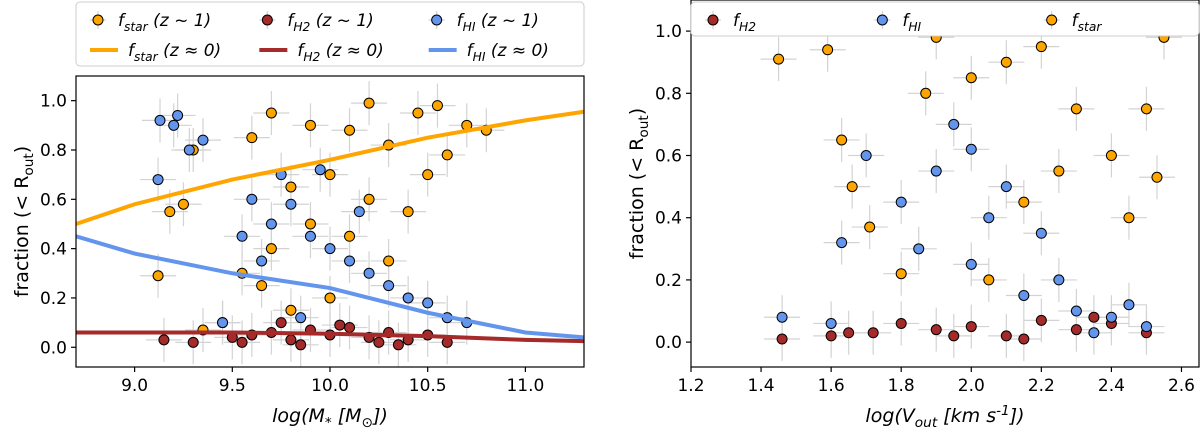  What do you see at coordinates (944, 417) in the screenshot?
I see `x-axis-label: log(Vout​ [km s-1​])` at bounding box center [944, 417].